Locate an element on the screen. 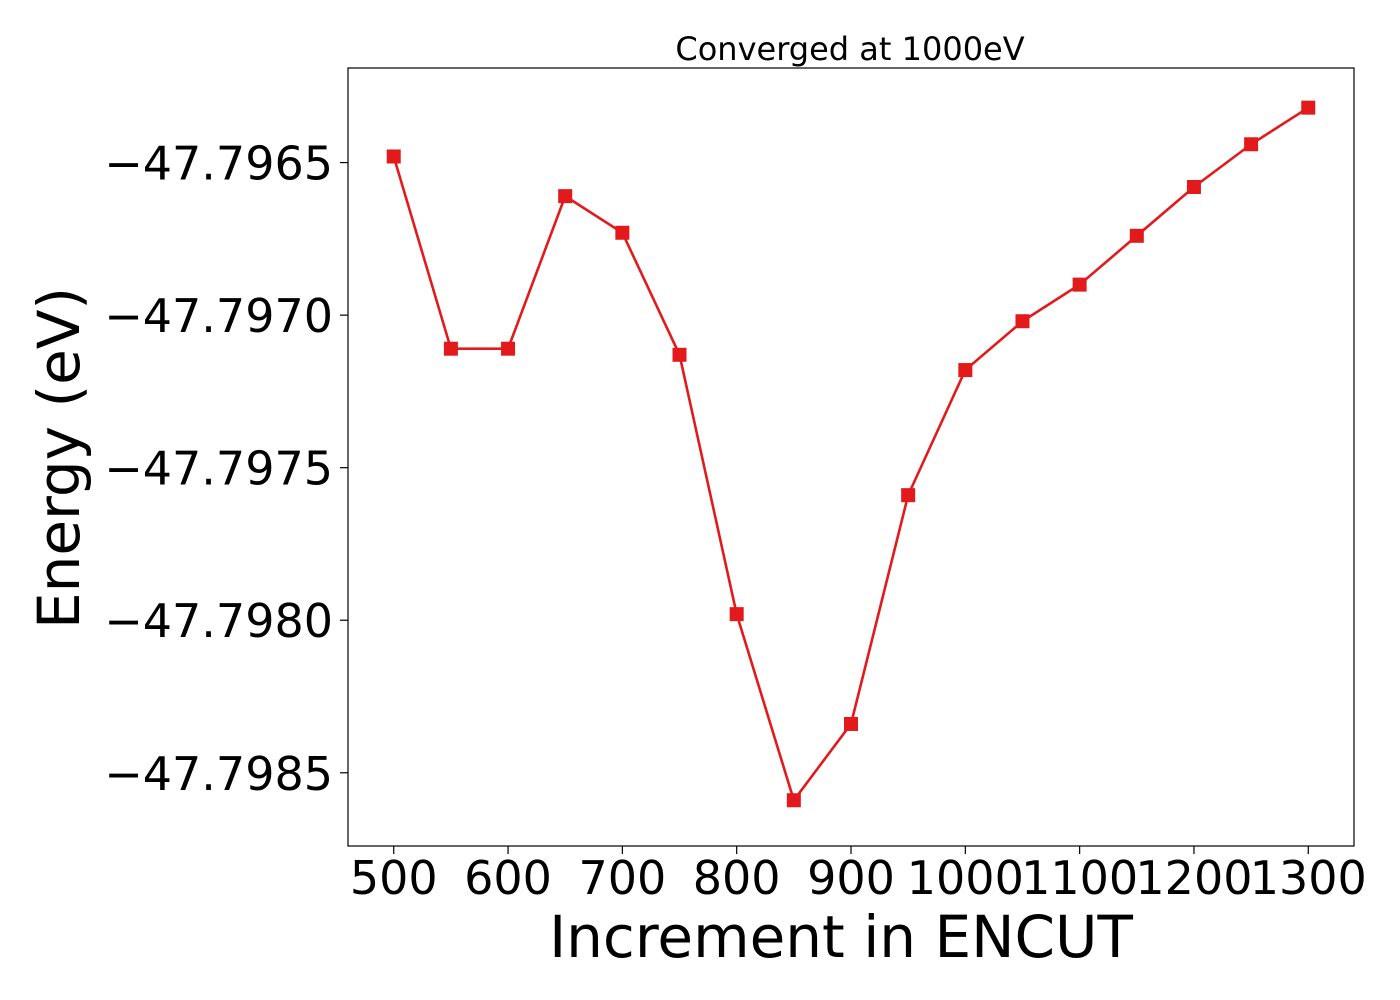 The width and height of the screenshot is (1400, 1000). chart-title: Converged at 1000eV is located at coordinates (849, 49).